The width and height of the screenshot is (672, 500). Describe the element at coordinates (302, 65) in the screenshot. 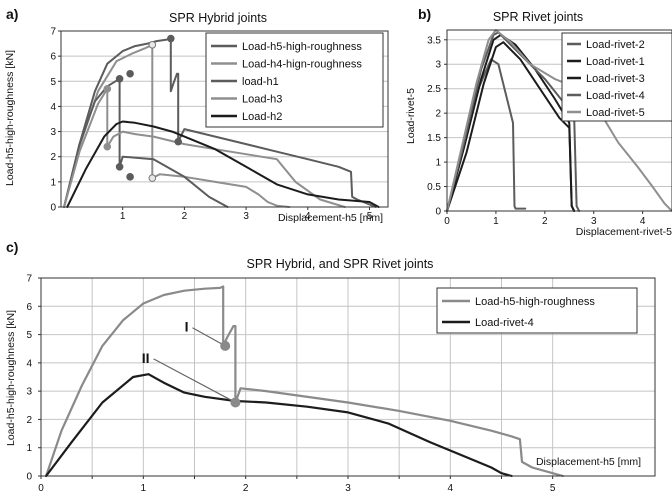

I see `chart-a-legend-label-load-h4-hign-roughness: Load-h4-hign-roughness` at that location.